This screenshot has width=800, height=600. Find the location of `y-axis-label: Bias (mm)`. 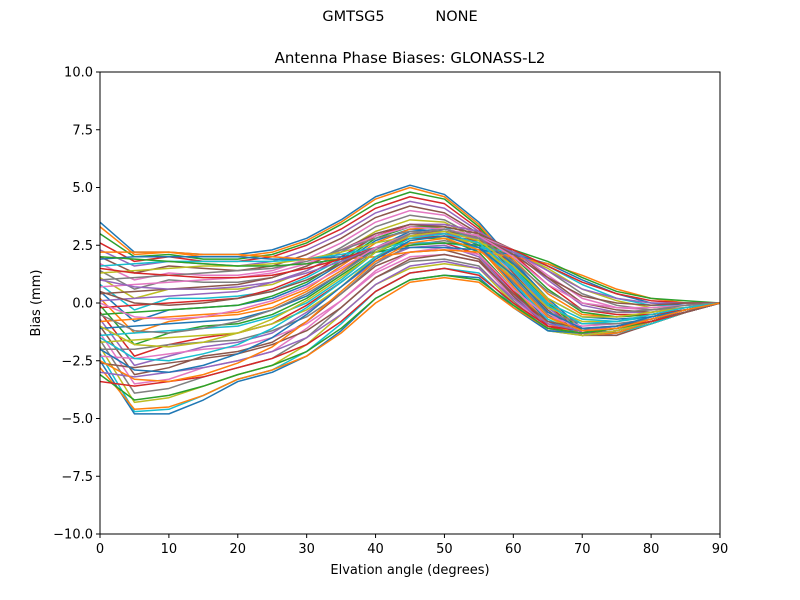

y-axis-label: Bias (mm) is located at coordinates (36, 303).